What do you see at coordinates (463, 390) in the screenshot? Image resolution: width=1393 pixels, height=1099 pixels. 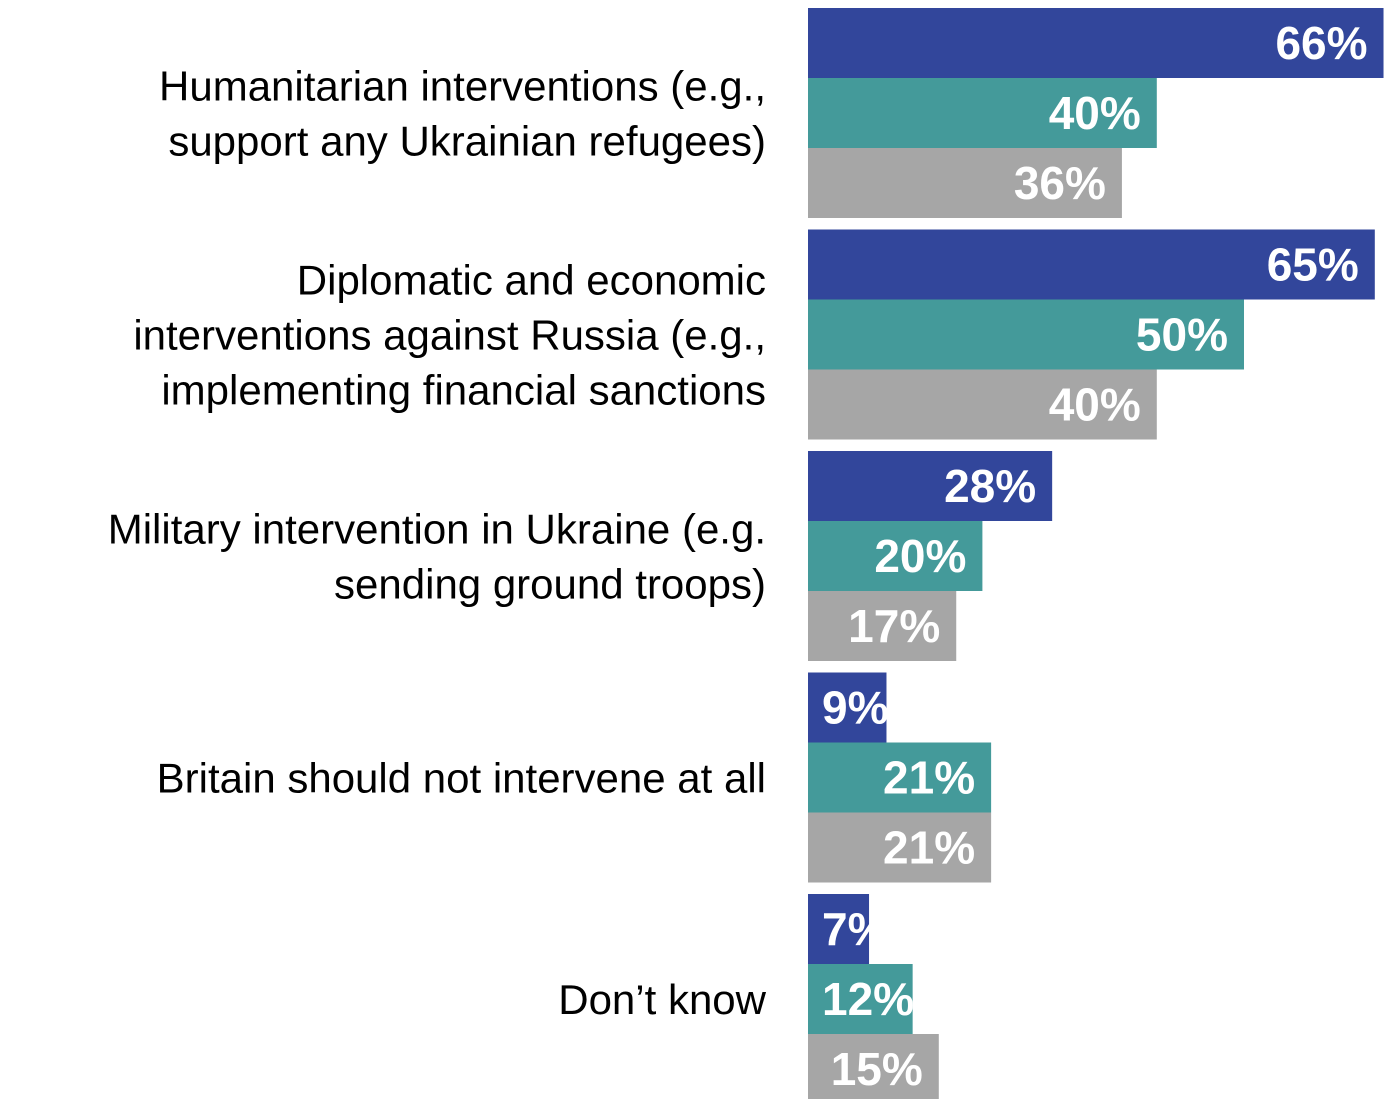 I see `category-label-line: implementing financial sanctions` at bounding box center [463, 390].